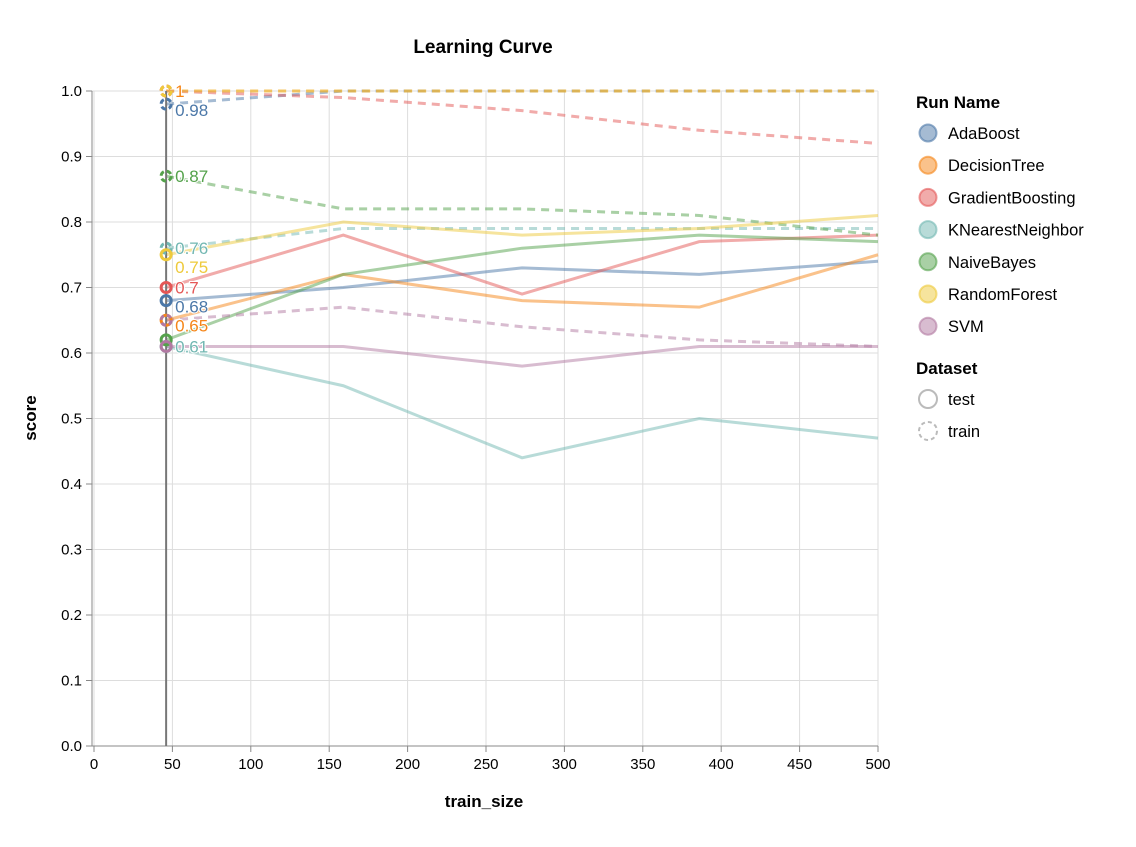  Describe the element at coordinates (71, 615) in the screenshot. I see `y-tick-label: 0.2` at that location.